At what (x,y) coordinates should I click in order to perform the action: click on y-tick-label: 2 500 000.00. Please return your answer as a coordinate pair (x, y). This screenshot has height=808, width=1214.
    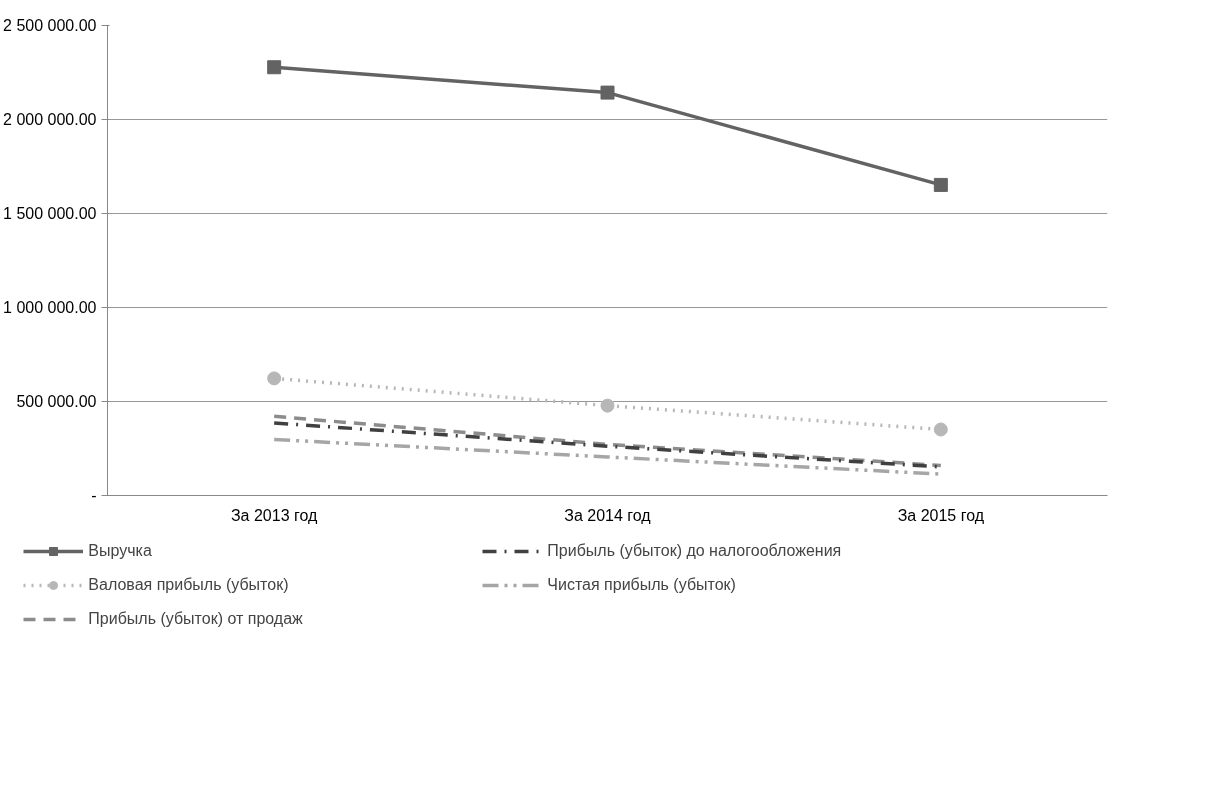
    Looking at the image, I should click on (50, 25).